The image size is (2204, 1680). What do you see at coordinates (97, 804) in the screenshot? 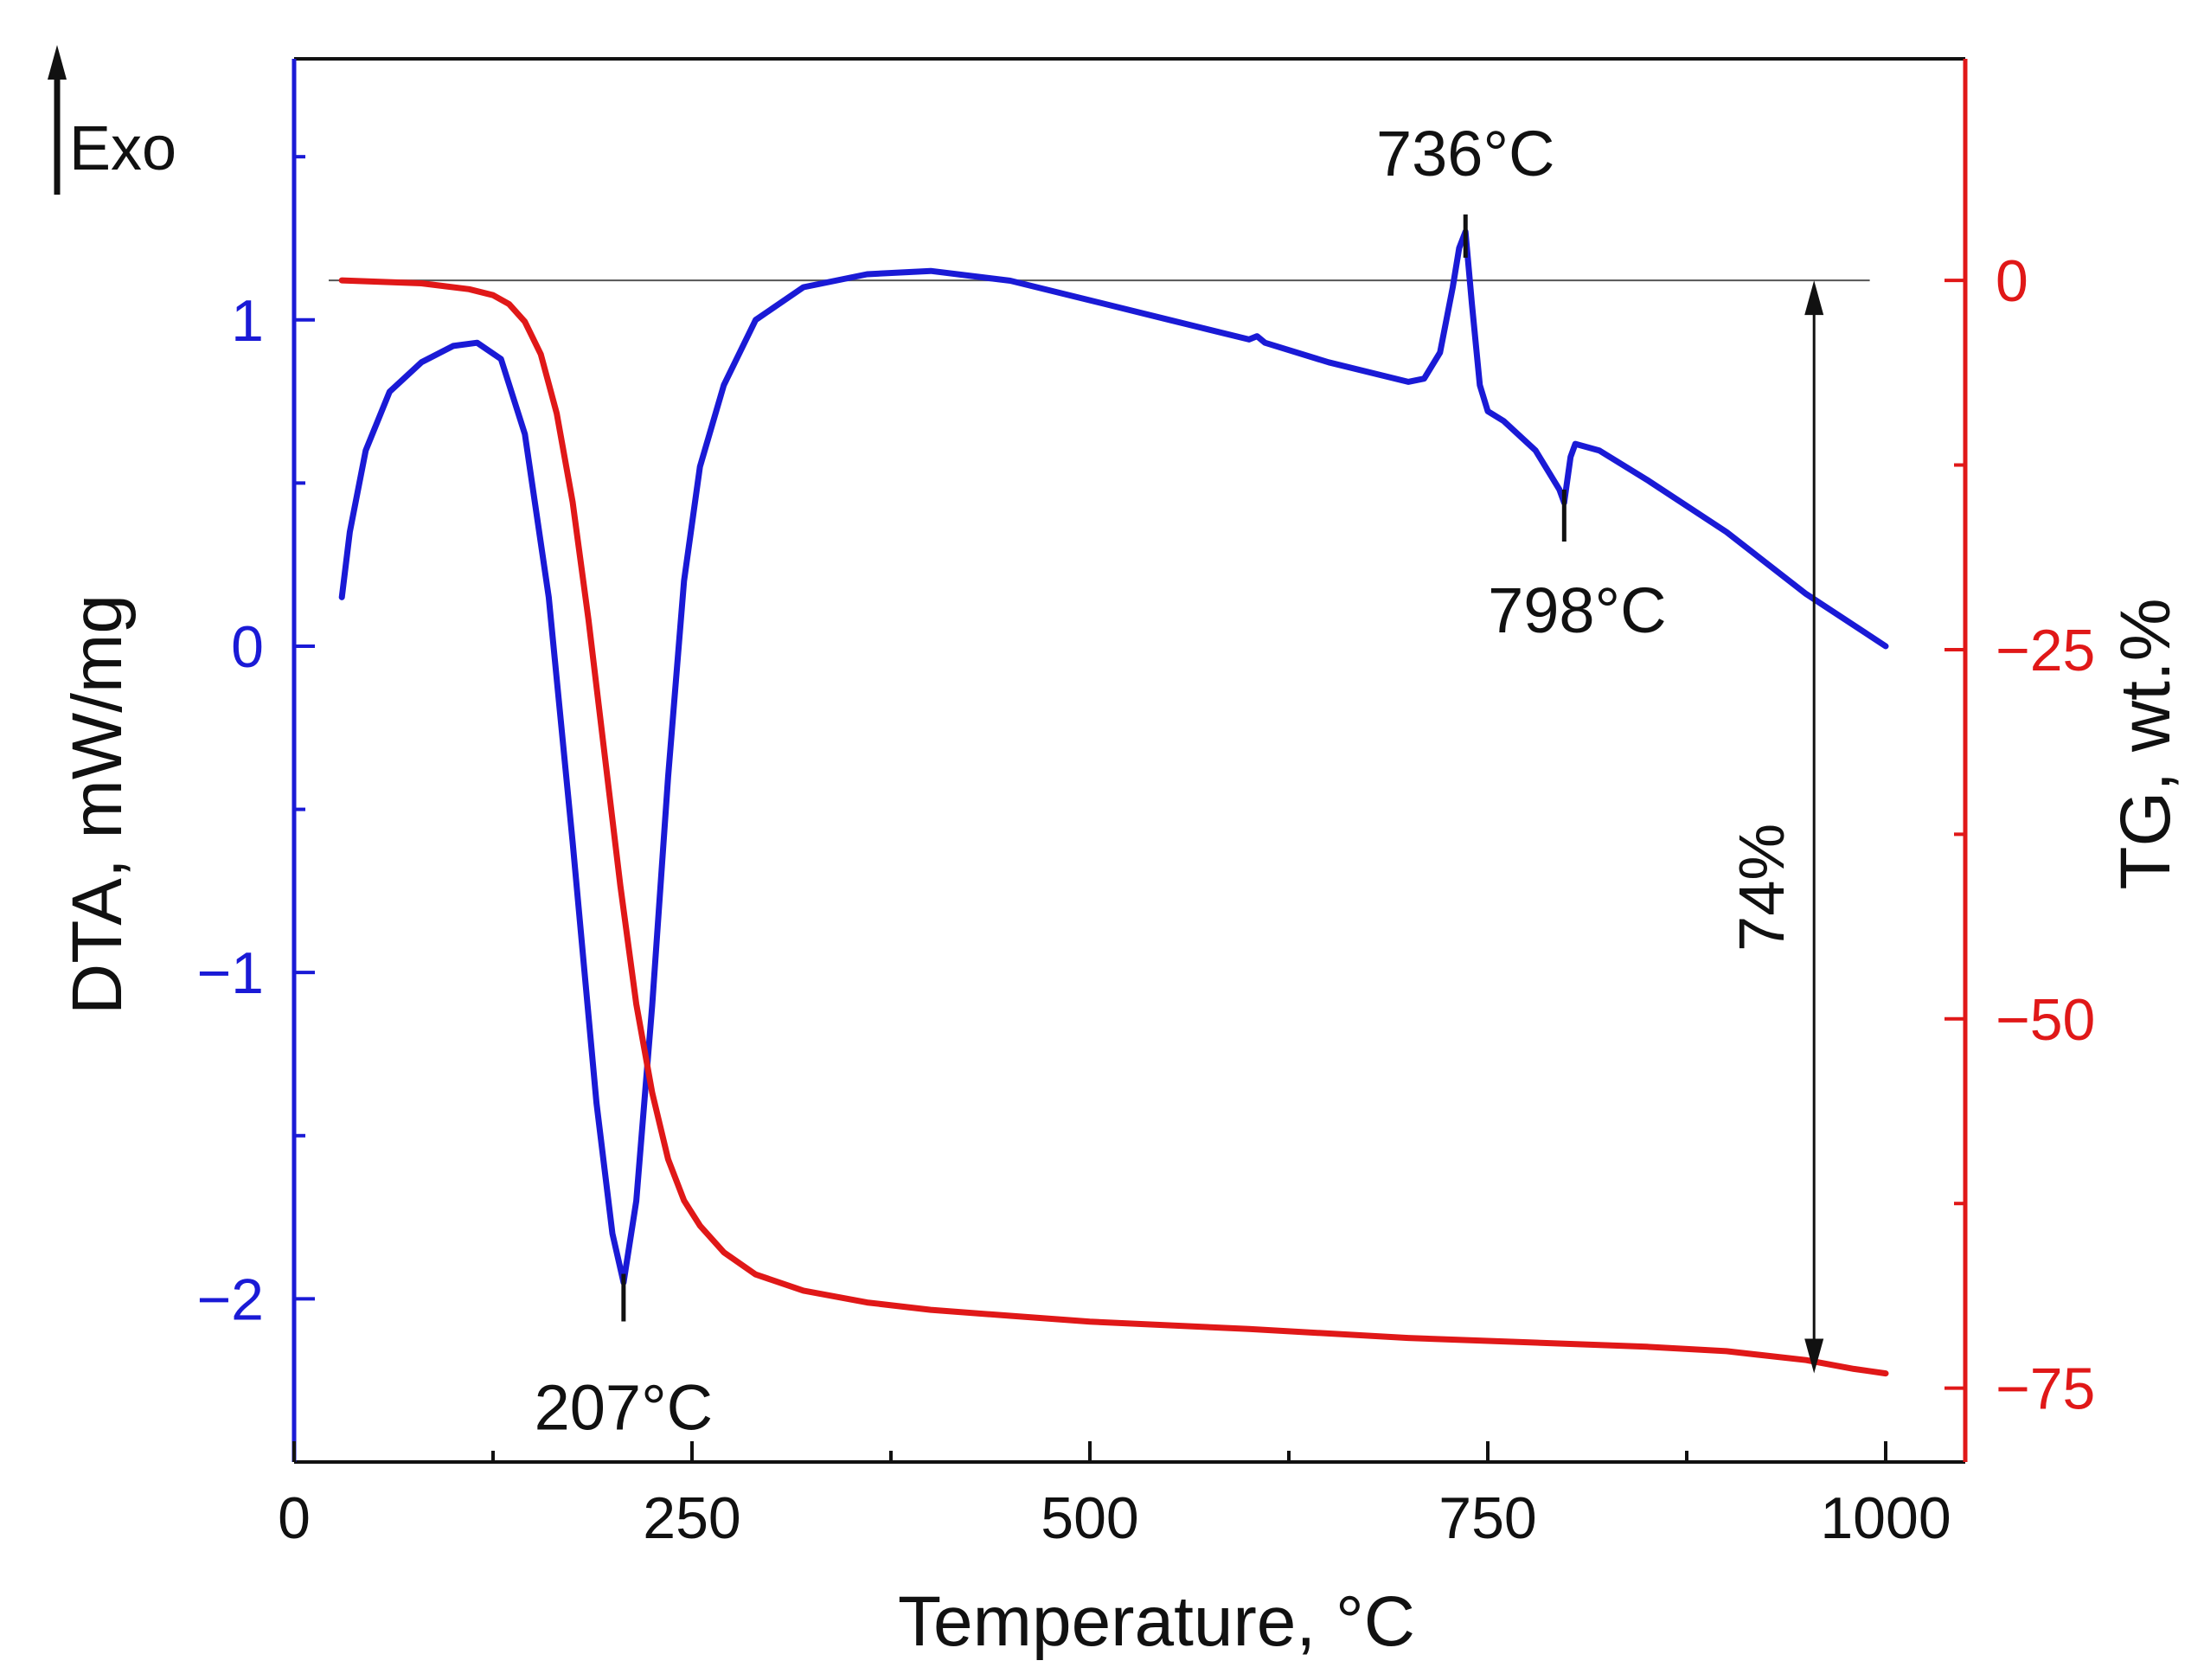
I see `y-left-axis-title: DTA, mW/mg` at bounding box center [97, 804].